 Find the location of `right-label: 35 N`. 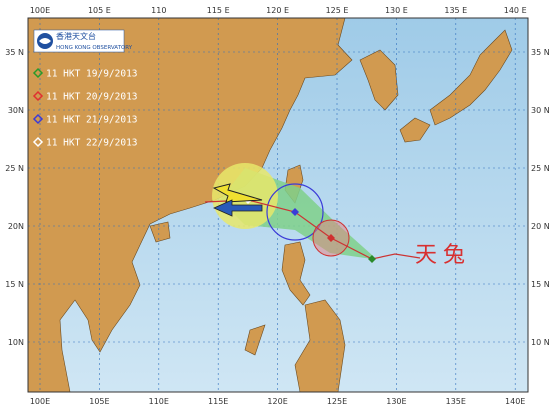

right-label: 35 N is located at coordinates (540, 52).